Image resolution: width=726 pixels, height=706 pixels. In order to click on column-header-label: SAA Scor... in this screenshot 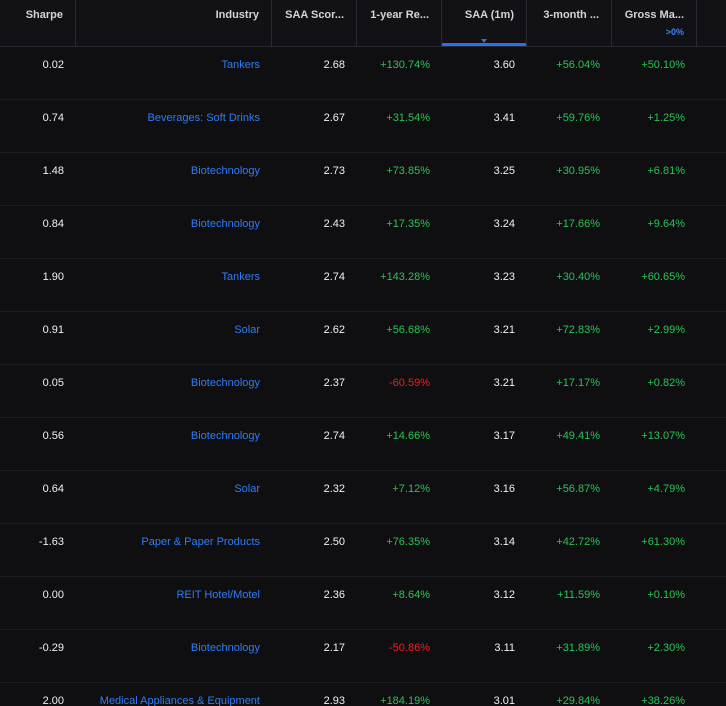, I will do `click(314, 15)`.